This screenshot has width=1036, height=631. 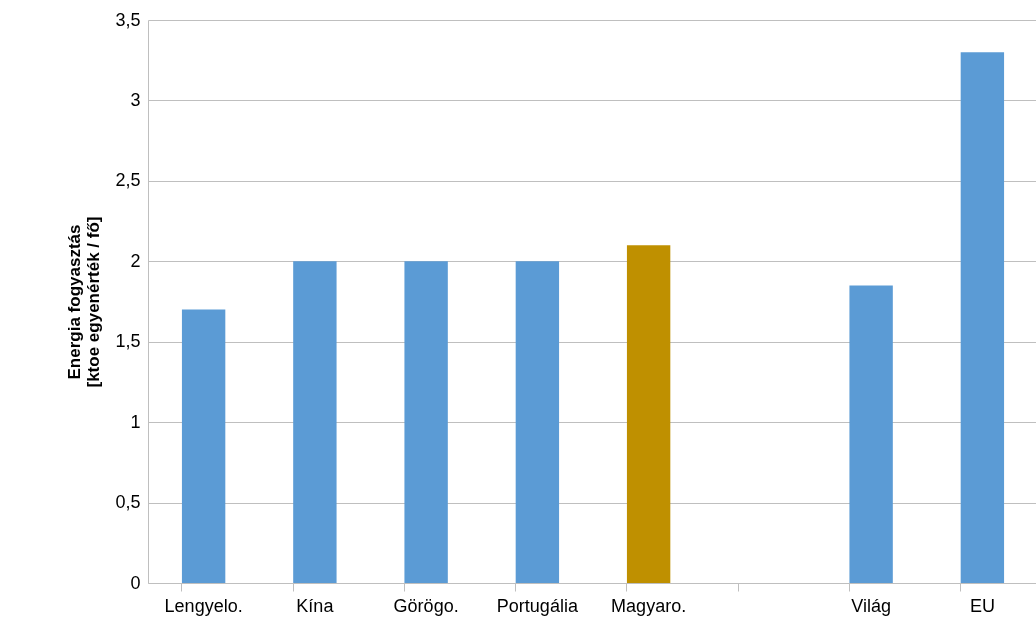 I want to click on y-tick-label: 2,5, so click(x=128, y=180).